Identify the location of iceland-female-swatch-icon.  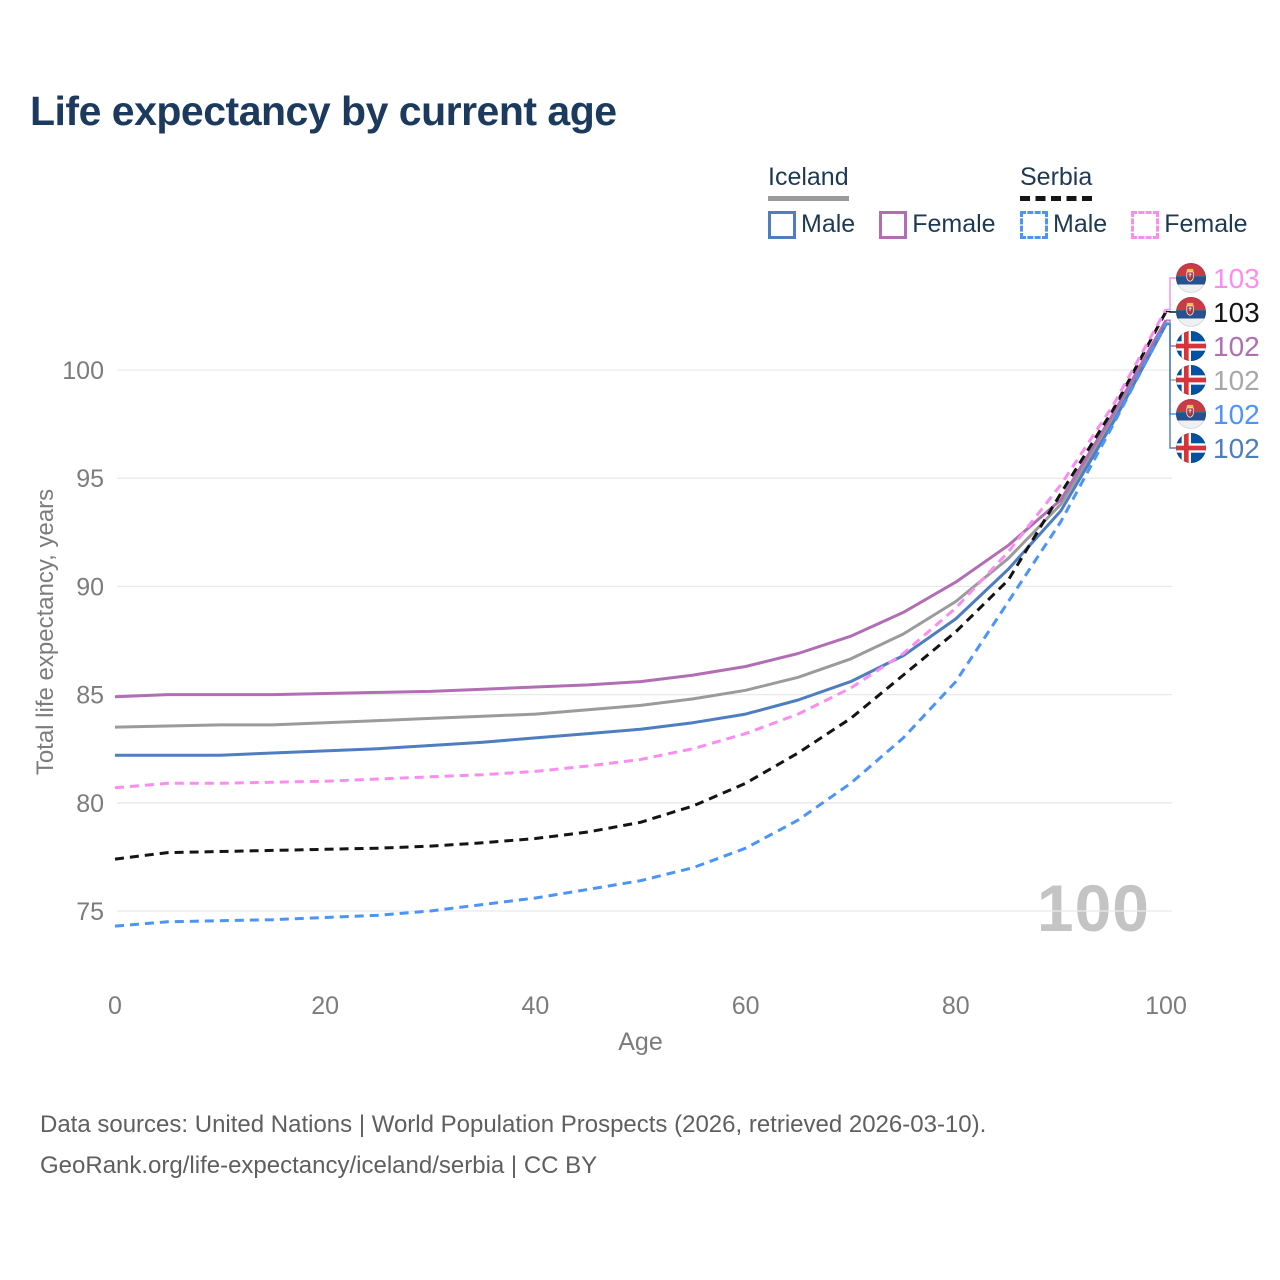
(893, 224).